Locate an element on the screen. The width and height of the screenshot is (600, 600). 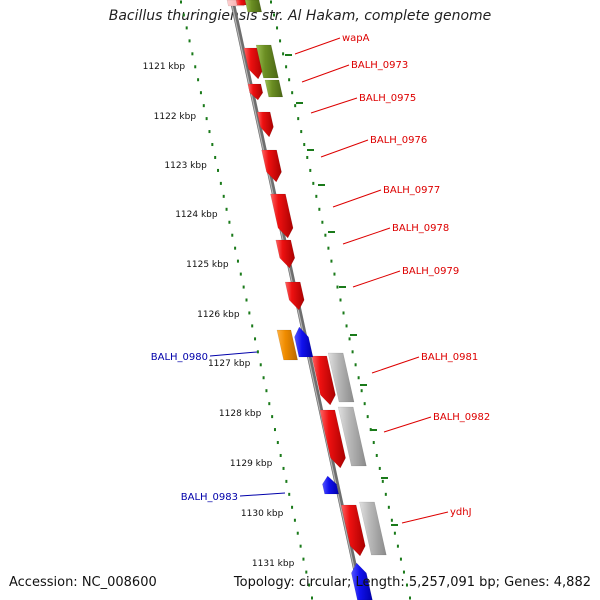
kbp-label: 1131 kbp is located at coordinates (273, 564).